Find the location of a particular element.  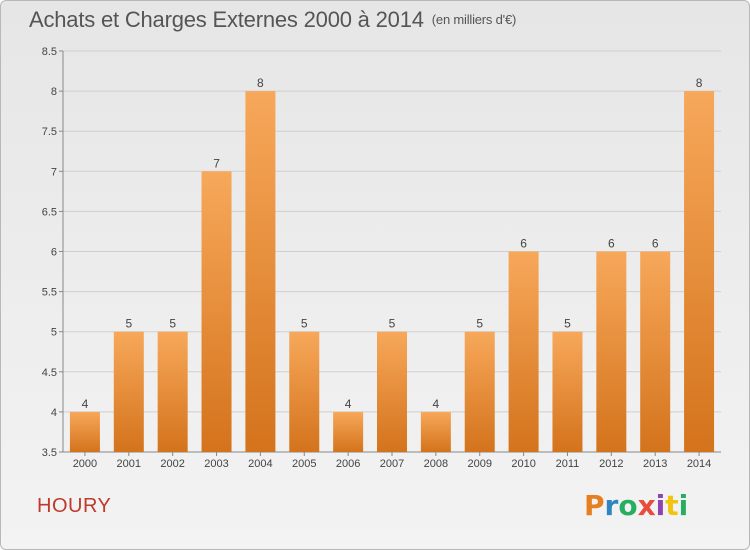

logo-letter: x is located at coordinates (646, 505).